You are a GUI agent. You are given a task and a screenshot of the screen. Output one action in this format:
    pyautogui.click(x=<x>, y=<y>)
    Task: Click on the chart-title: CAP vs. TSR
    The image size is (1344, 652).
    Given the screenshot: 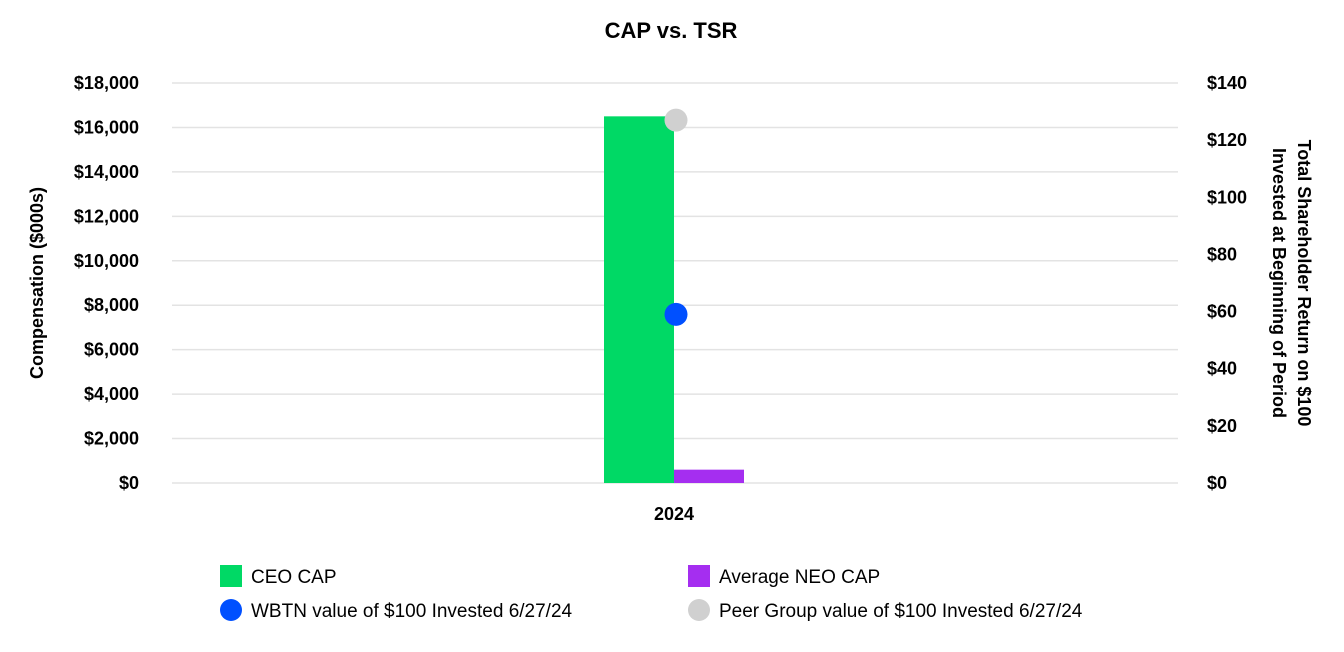 What is the action you would take?
    pyautogui.click(x=671, y=30)
    